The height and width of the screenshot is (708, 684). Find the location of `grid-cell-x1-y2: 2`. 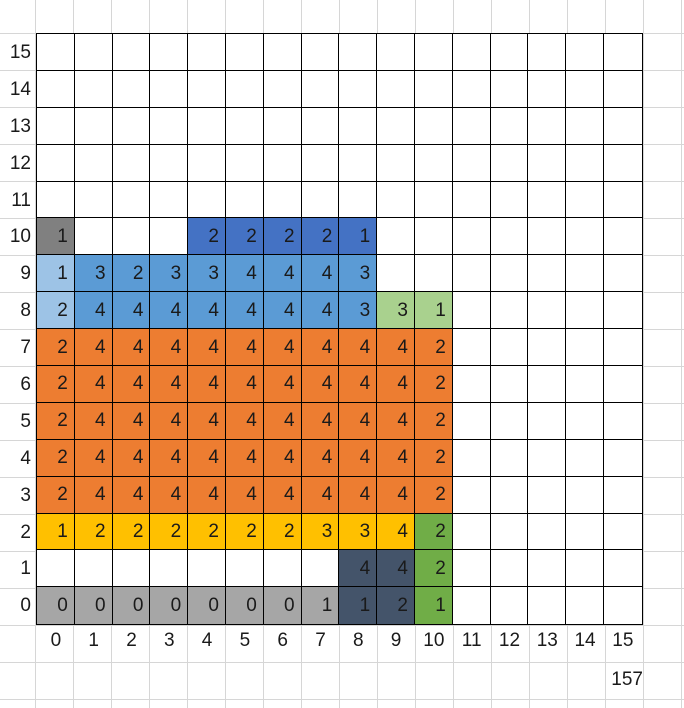

grid-cell-x1-y2: 2 is located at coordinates (93, 532).